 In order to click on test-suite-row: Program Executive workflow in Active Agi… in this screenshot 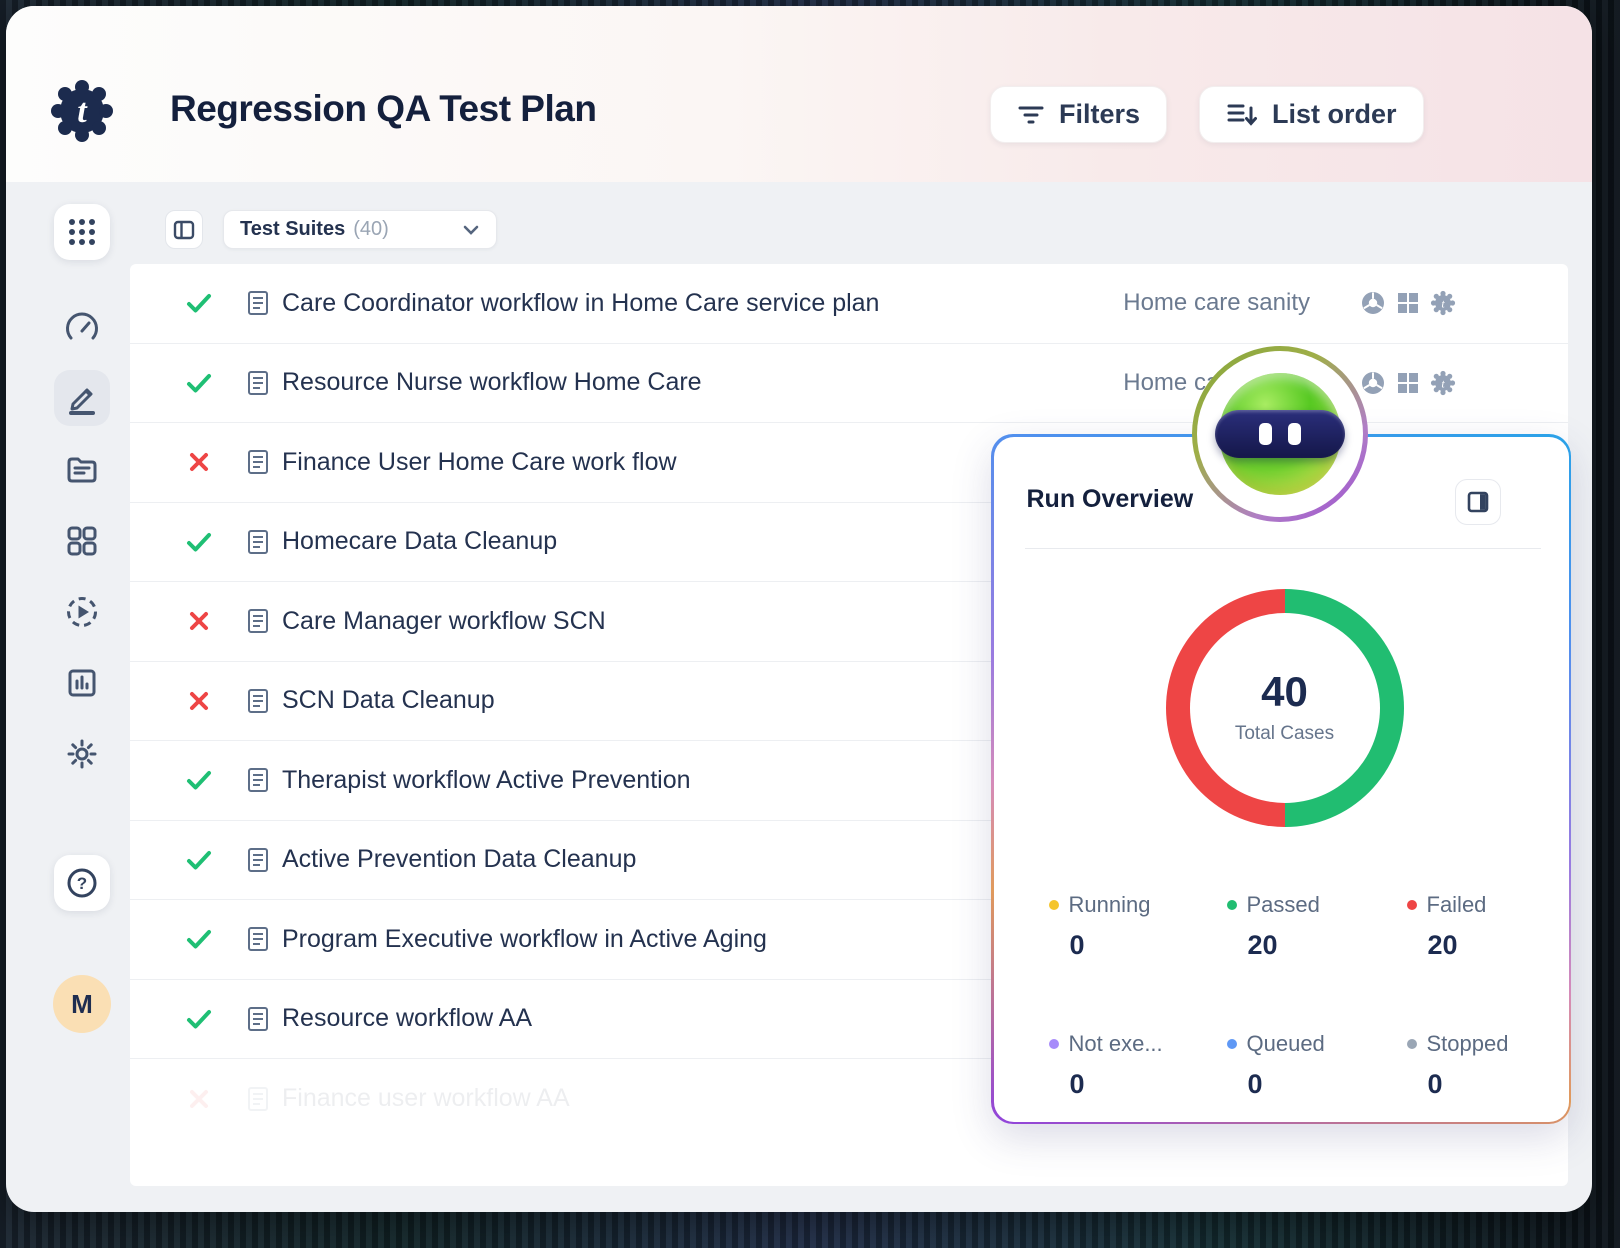, I will do `click(849, 940)`.